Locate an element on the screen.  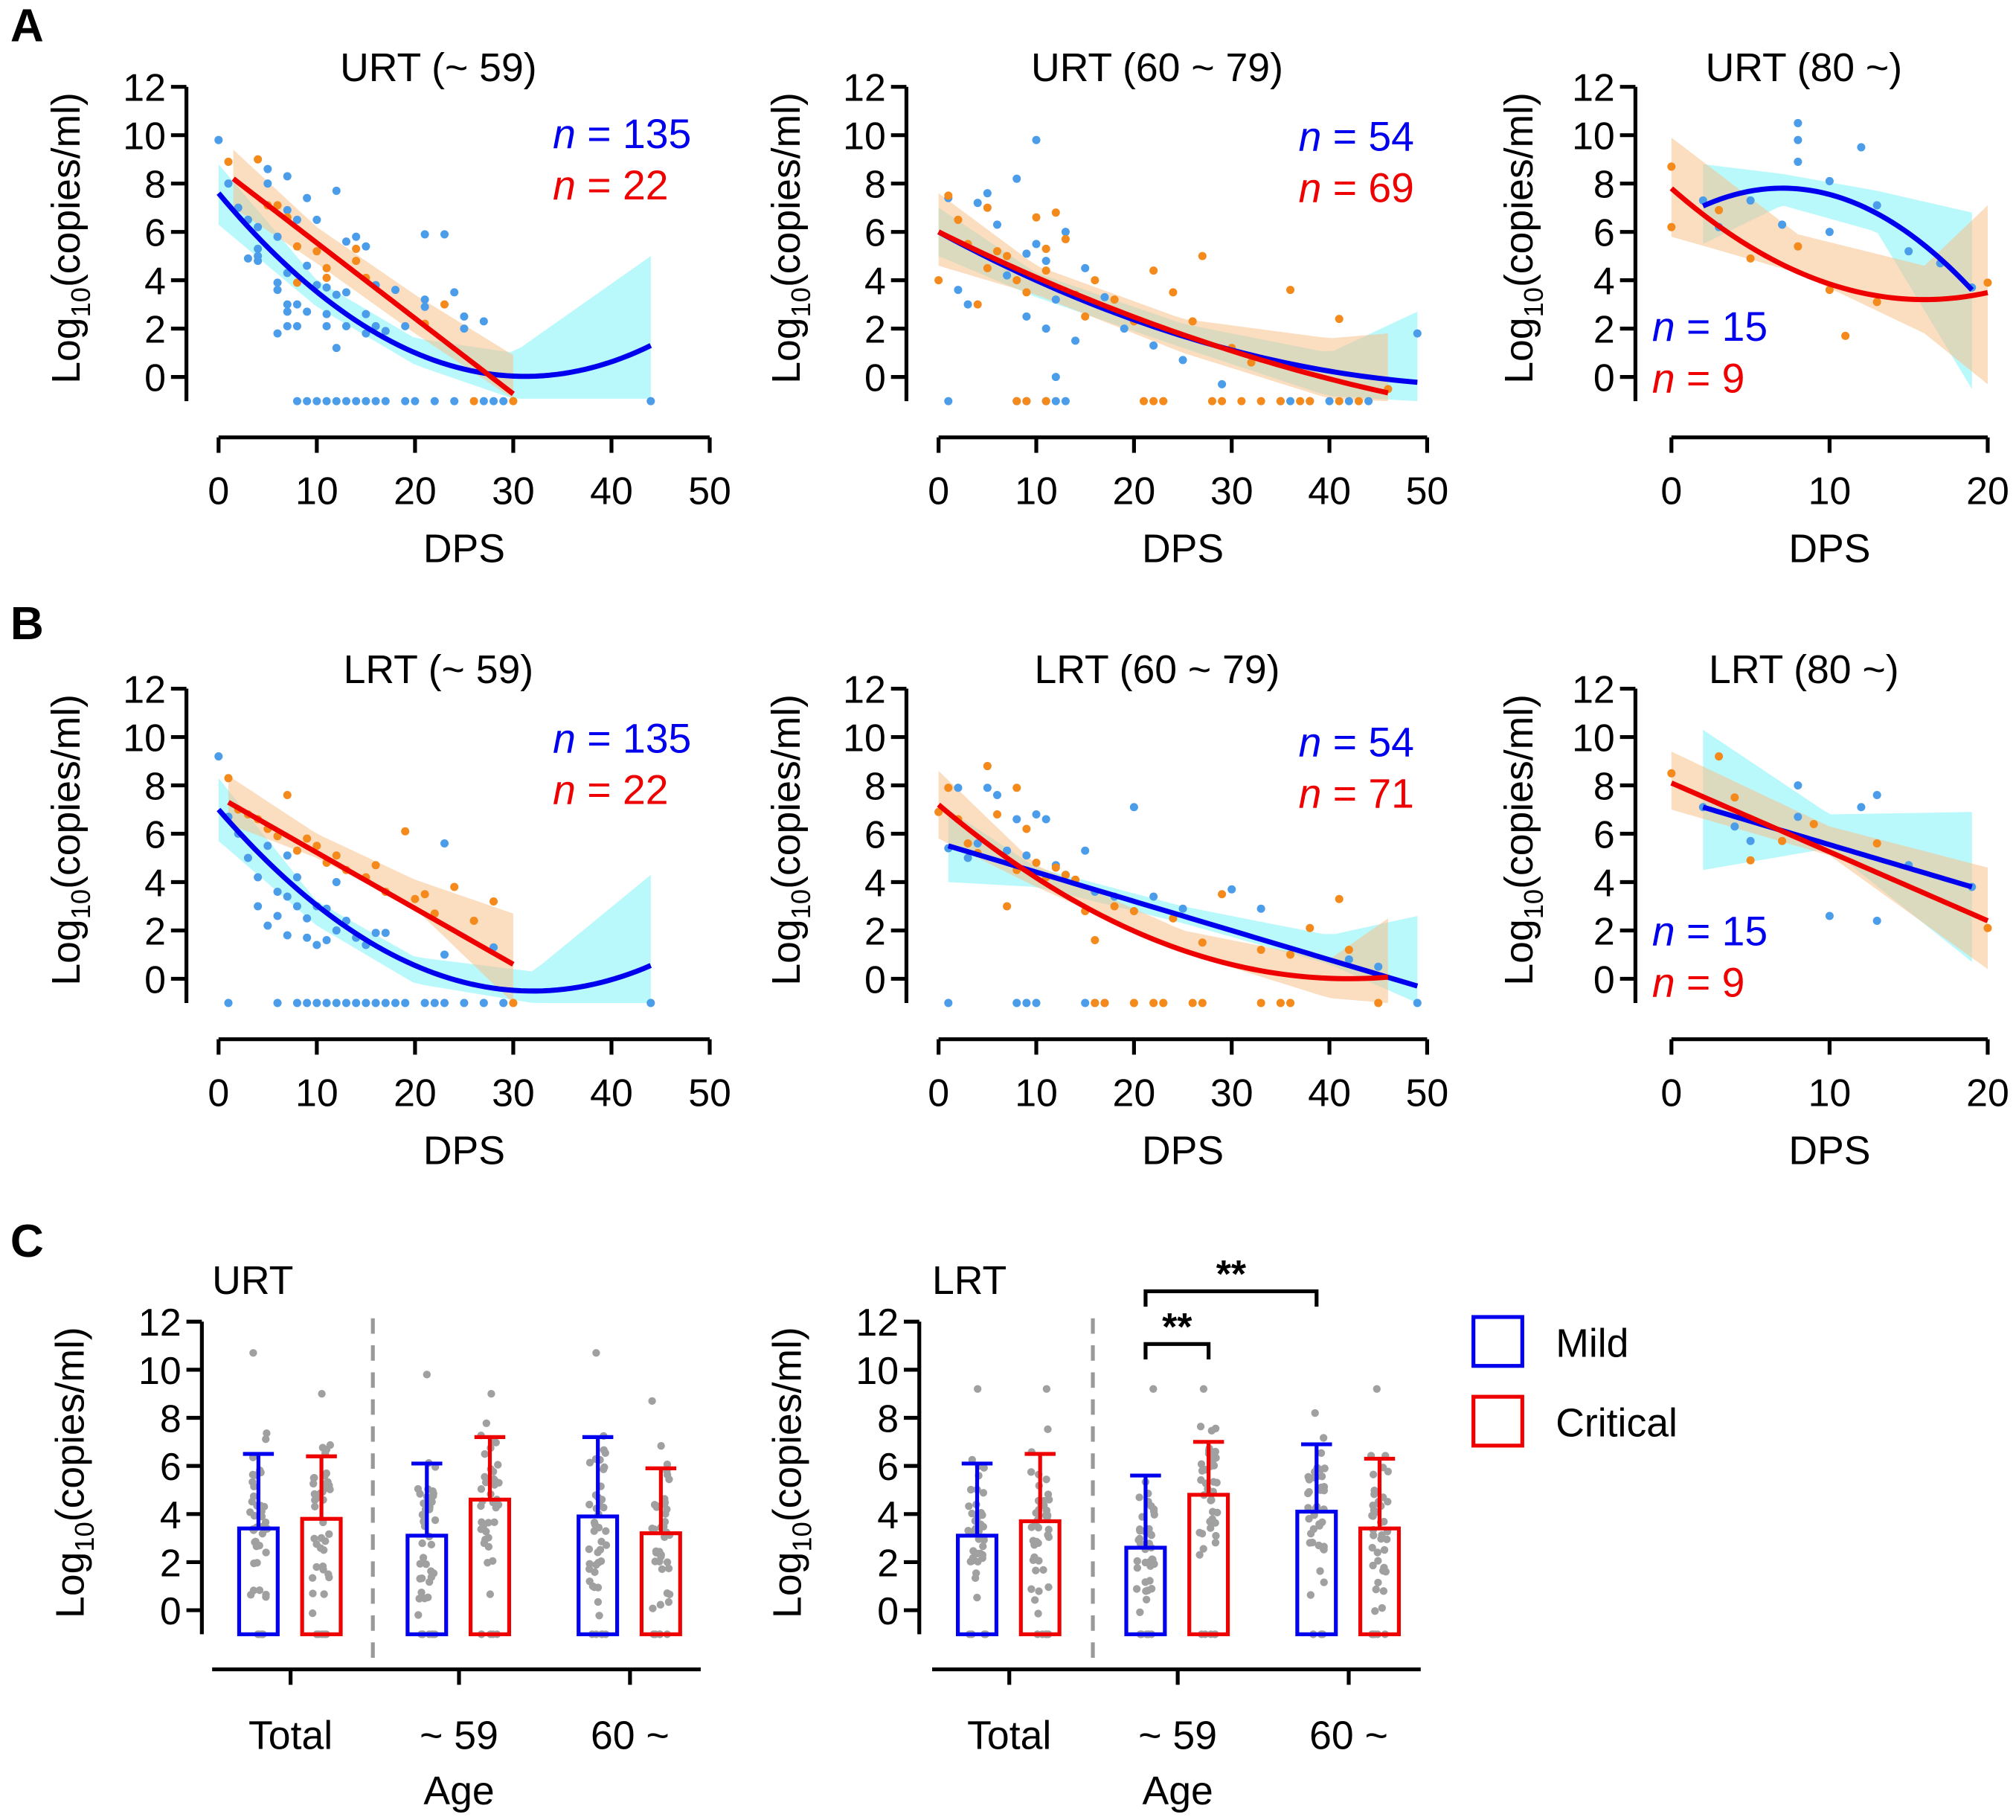
y-label-rest: (copies/ml) is located at coordinates (788, 1424).